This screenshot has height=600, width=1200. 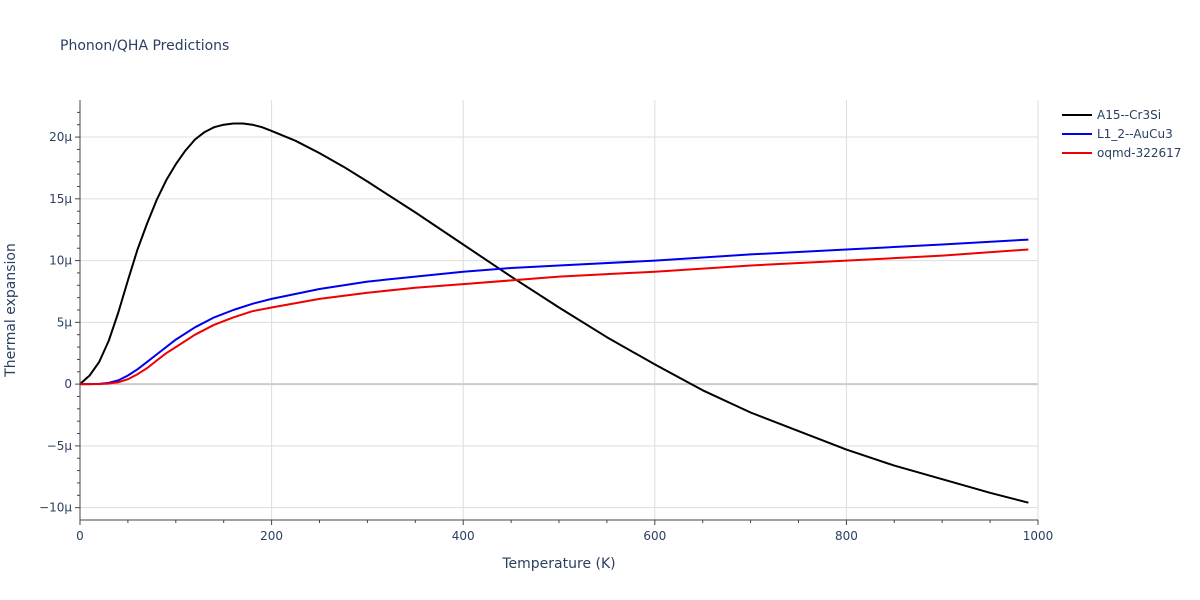 What do you see at coordinates (60, 446) in the screenshot?
I see `y-tick-label: −5μ` at bounding box center [60, 446].